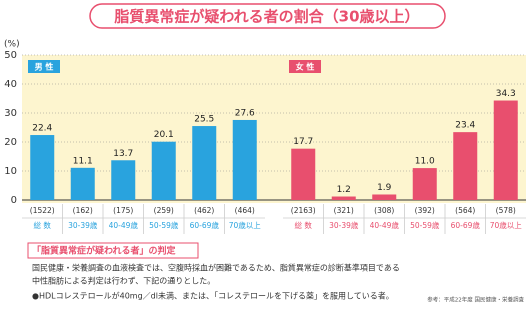  What do you see at coordinates (83, 161) in the screenshot?
I see `value-label: 11.1` at bounding box center [83, 161].